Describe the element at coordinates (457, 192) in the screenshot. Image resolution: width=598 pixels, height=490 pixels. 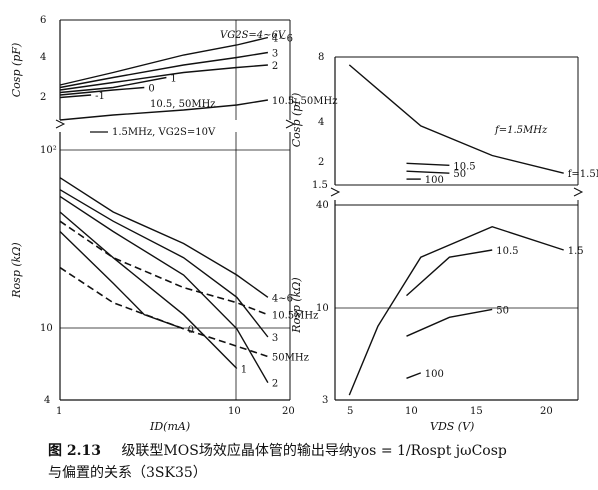
I see `right-break` at that location.